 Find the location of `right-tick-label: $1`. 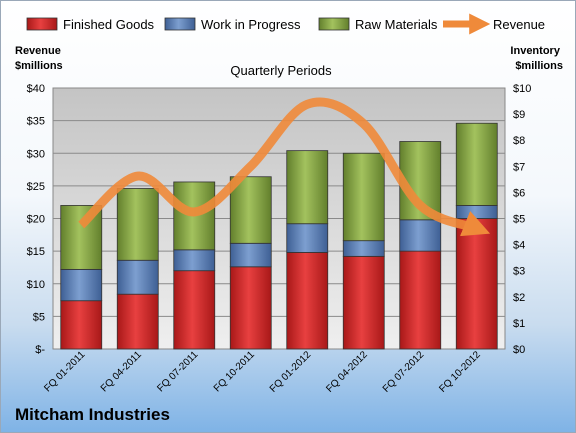

right-tick-label: $1 is located at coordinates (519, 324).